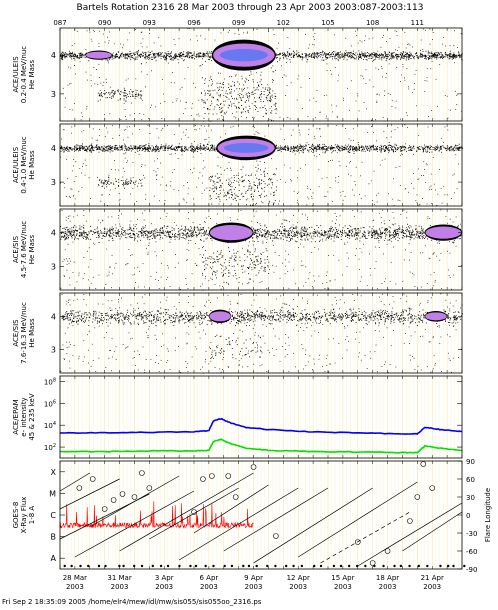  Describe the element at coordinates (24, 249) in the screenshot. I see `panel-label: ACE/SIS4.5-7.6 MeV/nucHe Mass` at that location.